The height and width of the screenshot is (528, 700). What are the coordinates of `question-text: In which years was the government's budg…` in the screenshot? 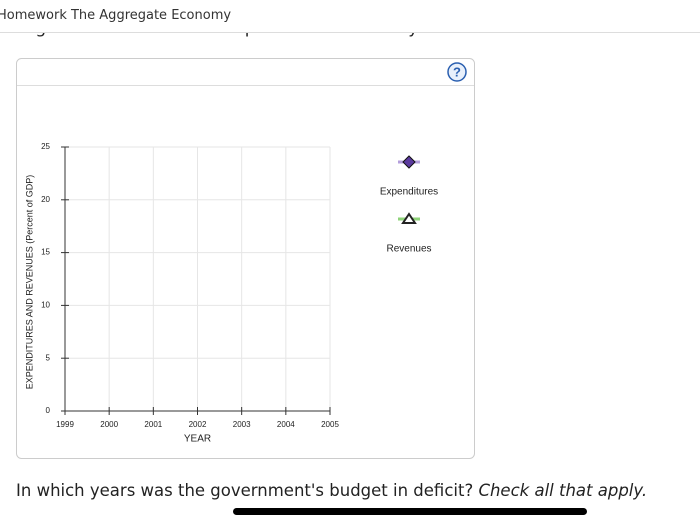 It's located at (245, 490).